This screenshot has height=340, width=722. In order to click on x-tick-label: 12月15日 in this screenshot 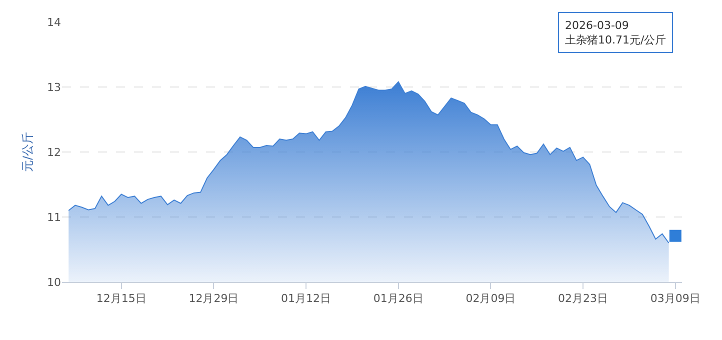, I will do `click(121, 299)`.